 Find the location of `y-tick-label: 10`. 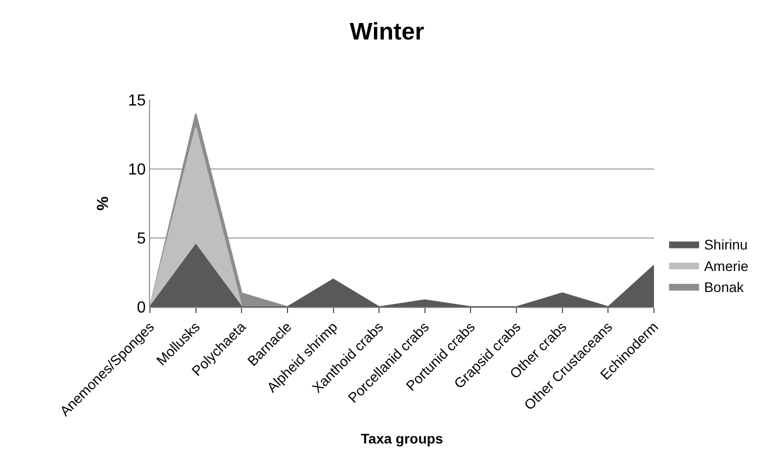

y-tick-label: 10 is located at coordinates (137, 170).